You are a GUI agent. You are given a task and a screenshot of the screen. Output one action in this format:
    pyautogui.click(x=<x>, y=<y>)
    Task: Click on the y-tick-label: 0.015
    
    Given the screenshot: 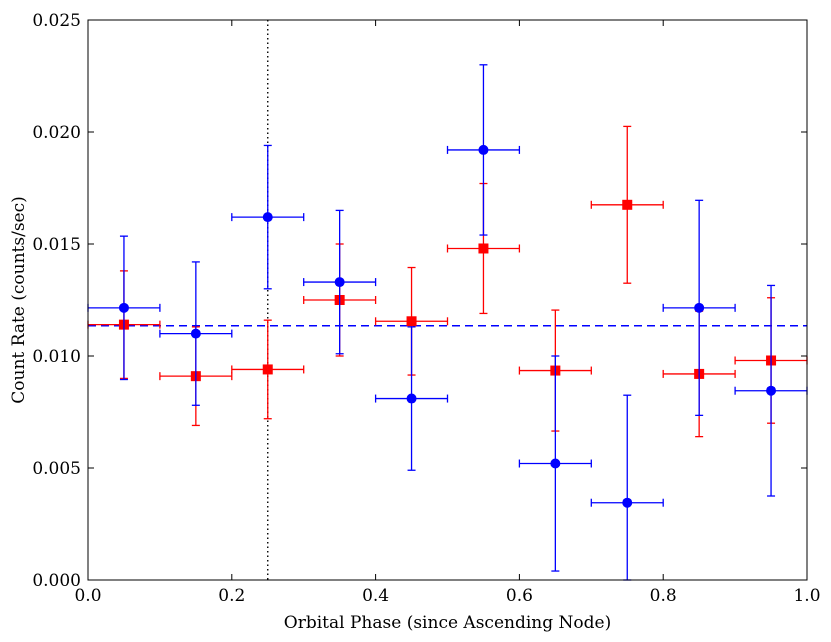 What is the action you would take?
    pyautogui.click(x=56, y=245)
    